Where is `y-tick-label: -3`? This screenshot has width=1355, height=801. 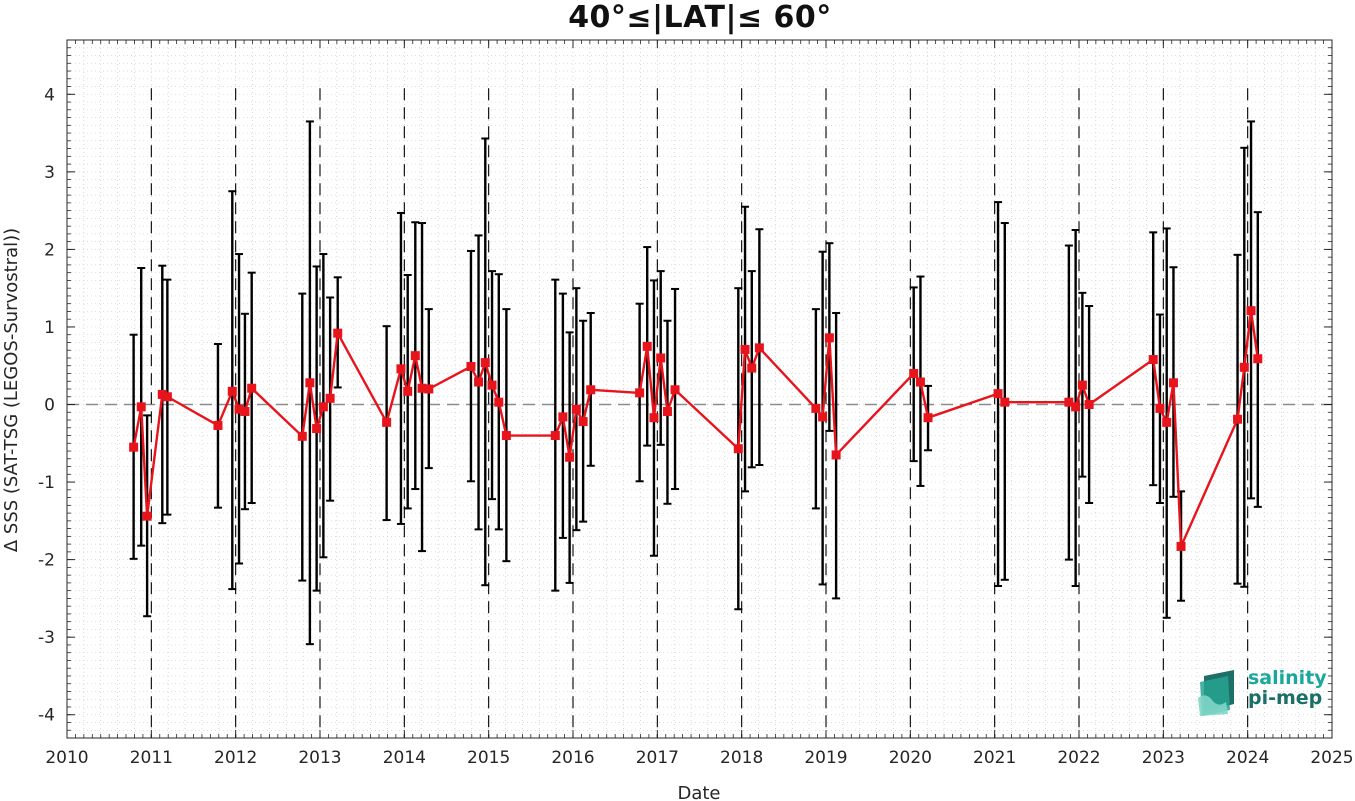 y-tick-label: -3 is located at coordinates (46, 638).